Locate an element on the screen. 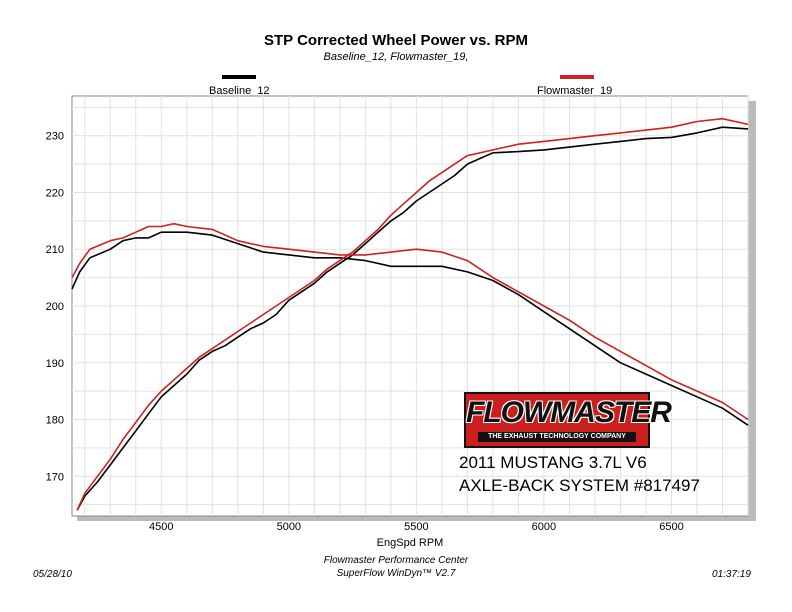 The image size is (792, 612). x-tick-label: 5000 is located at coordinates (289, 527).